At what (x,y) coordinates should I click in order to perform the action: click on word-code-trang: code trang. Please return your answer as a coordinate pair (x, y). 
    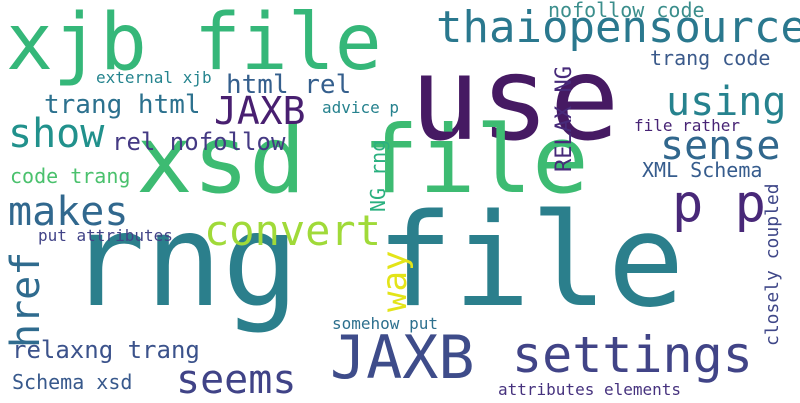
    Looking at the image, I should click on (70, 176).